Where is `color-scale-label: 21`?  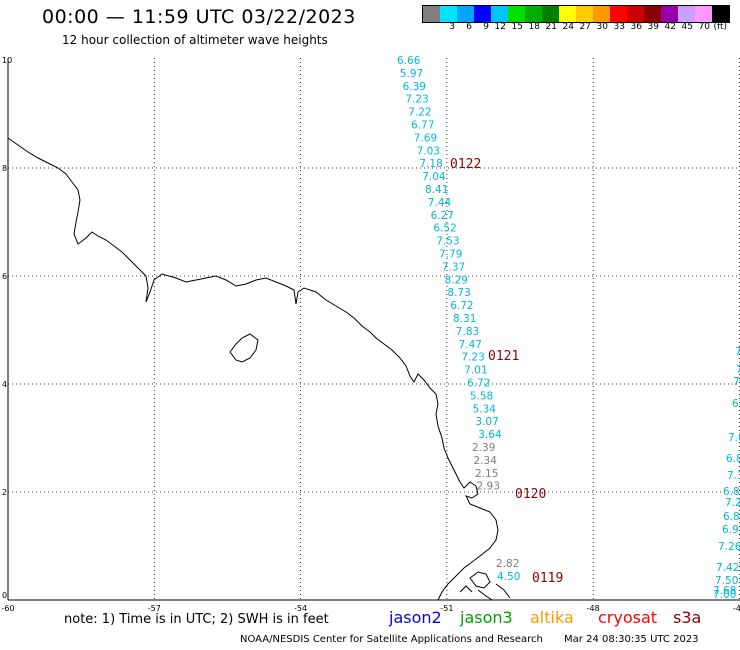
color-scale-label: 21 is located at coordinates (551, 27).